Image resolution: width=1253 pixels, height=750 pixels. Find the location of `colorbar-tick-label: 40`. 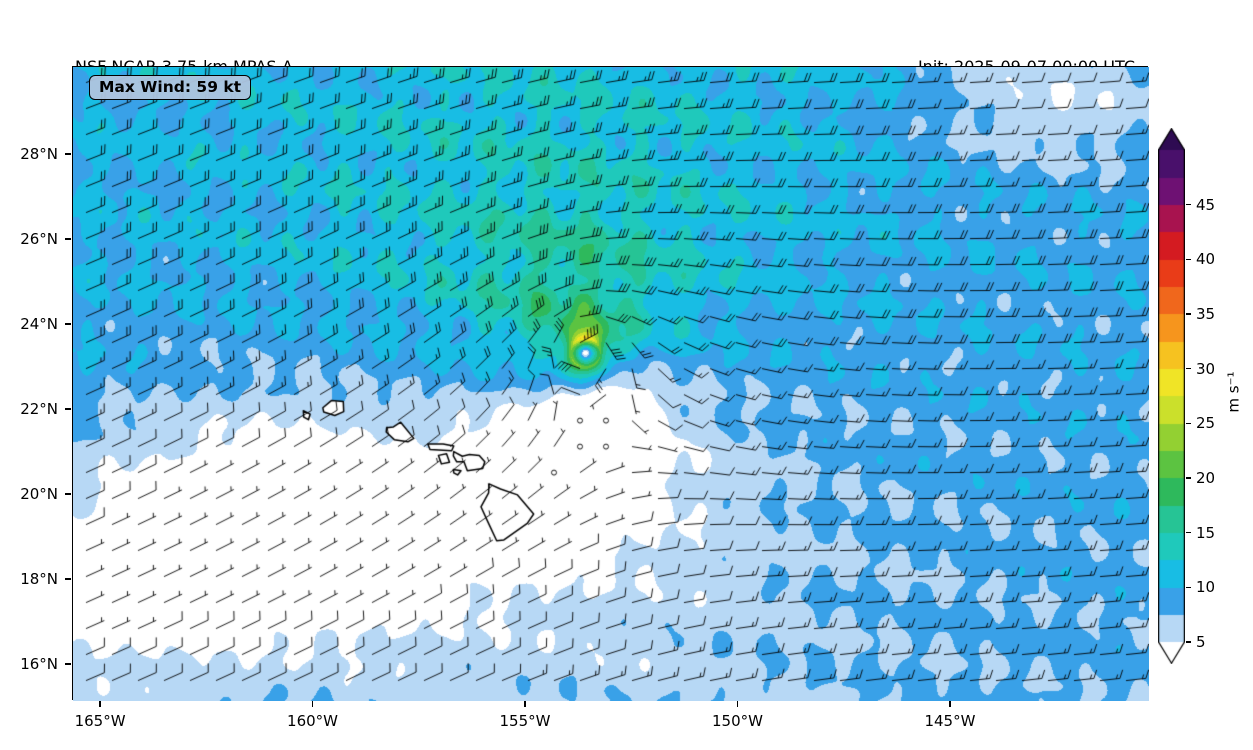

colorbar-tick-label: 40 is located at coordinates (1206, 259).